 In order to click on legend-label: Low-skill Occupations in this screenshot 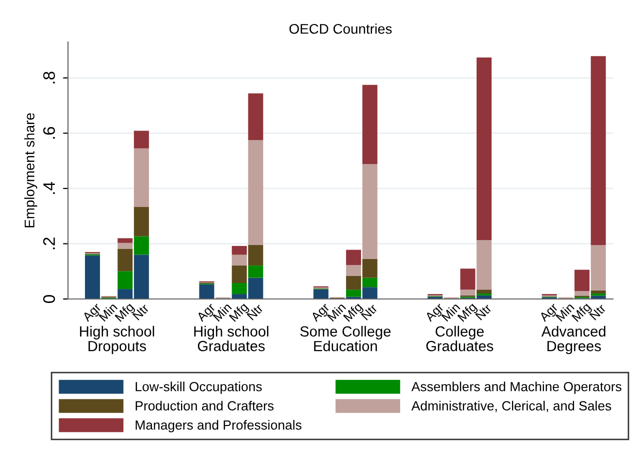, I will do `click(199, 388)`.